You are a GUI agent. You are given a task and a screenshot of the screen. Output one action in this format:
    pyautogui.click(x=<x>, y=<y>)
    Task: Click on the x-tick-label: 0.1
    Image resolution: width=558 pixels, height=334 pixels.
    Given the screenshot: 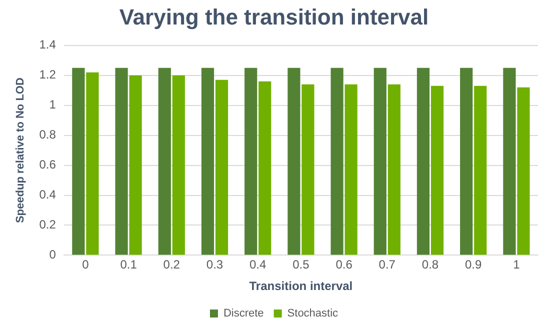 What is the action you would take?
    pyautogui.click(x=129, y=265)
    